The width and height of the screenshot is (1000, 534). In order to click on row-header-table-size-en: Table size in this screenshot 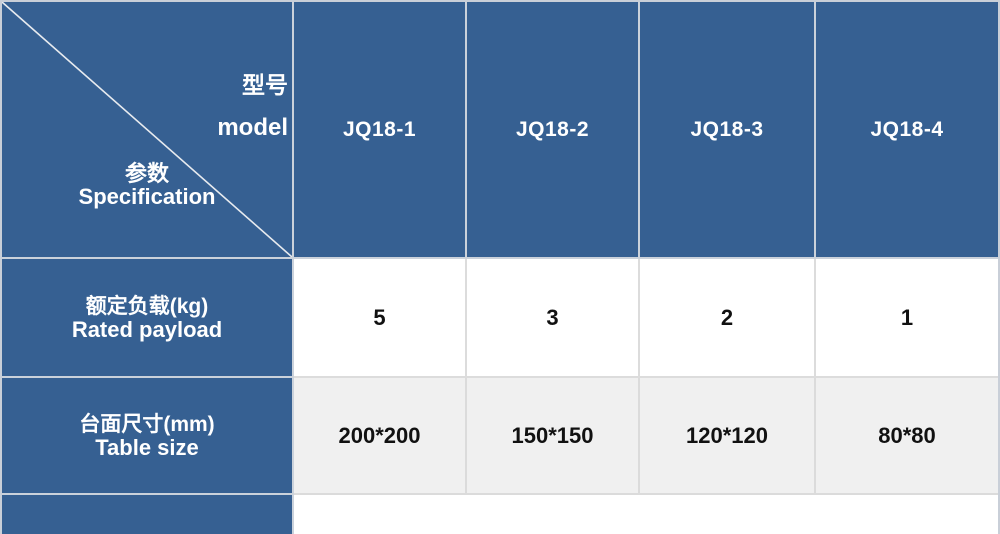, I will do `click(147, 447)`.